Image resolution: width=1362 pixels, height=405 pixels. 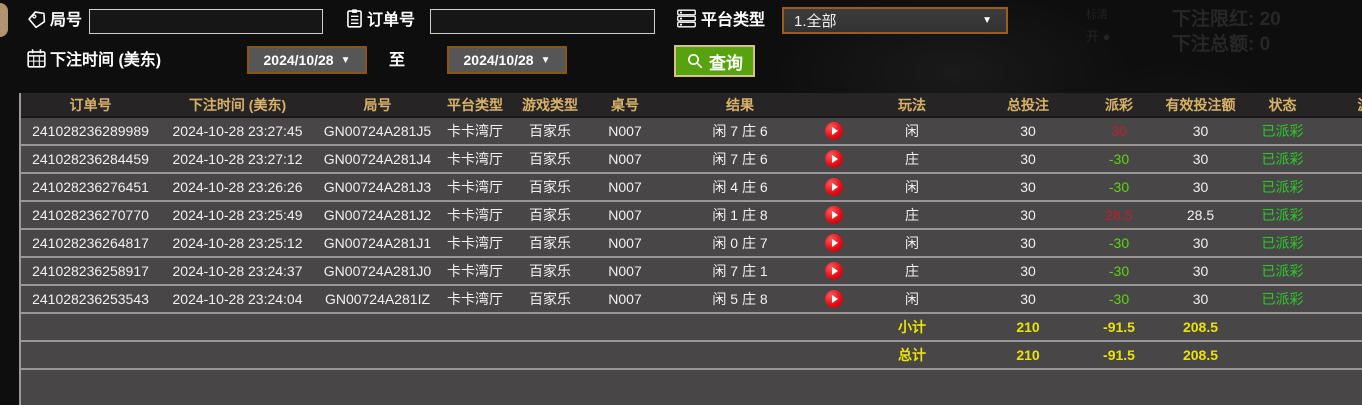 What do you see at coordinates (90, 186) in the screenshot?
I see `cell-order: 241028236276451` at bounding box center [90, 186].